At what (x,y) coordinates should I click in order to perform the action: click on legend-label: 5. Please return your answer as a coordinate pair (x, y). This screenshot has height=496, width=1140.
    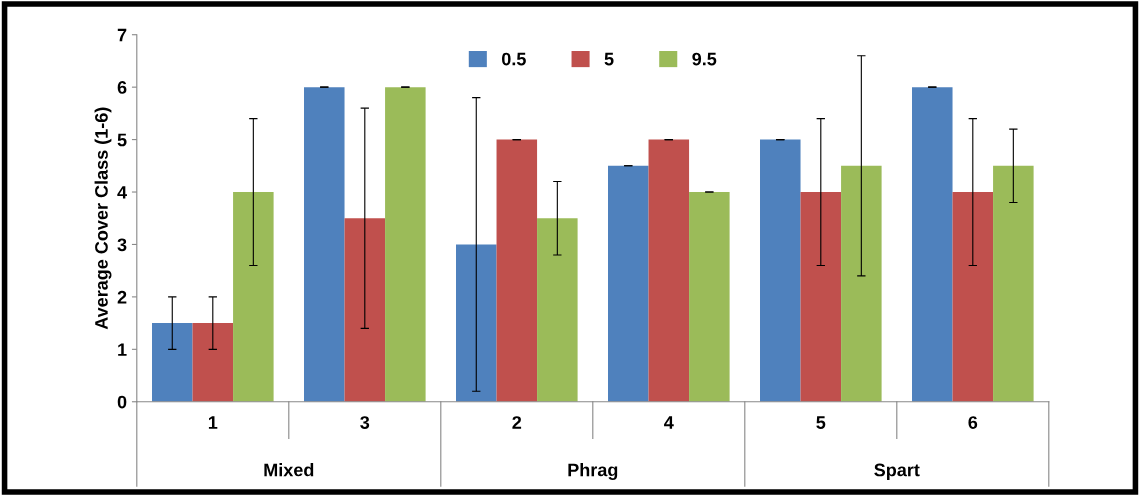
    Looking at the image, I should click on (609, 59).